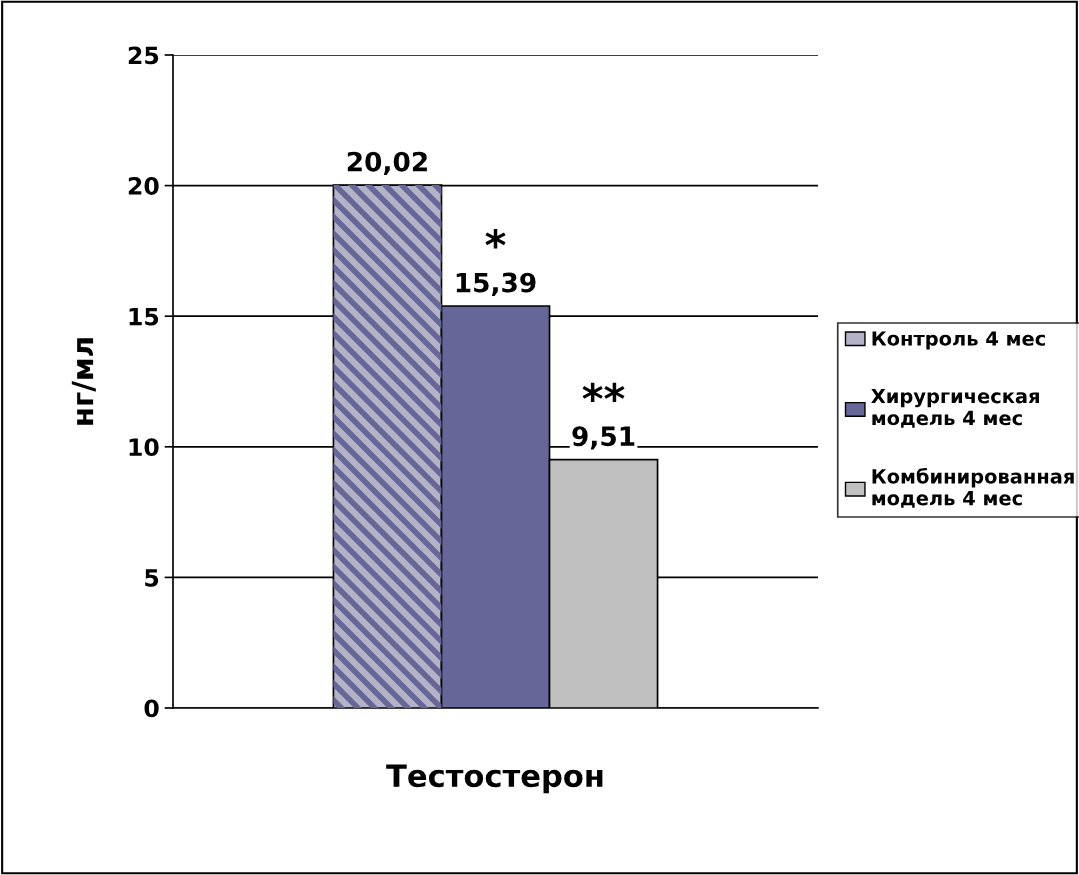 The width and height of the screenshot is (1079, 875). Describe the element at coordinates (603, 392) in the screenshot. I see `annotation: **` at that location.